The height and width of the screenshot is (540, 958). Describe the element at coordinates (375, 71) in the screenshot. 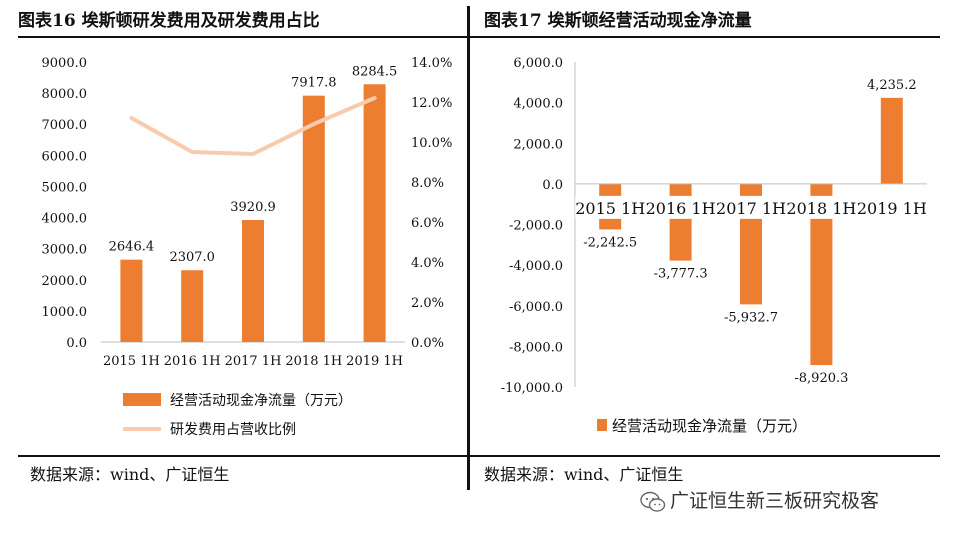

I see `data-label: 8284.5` at that location.